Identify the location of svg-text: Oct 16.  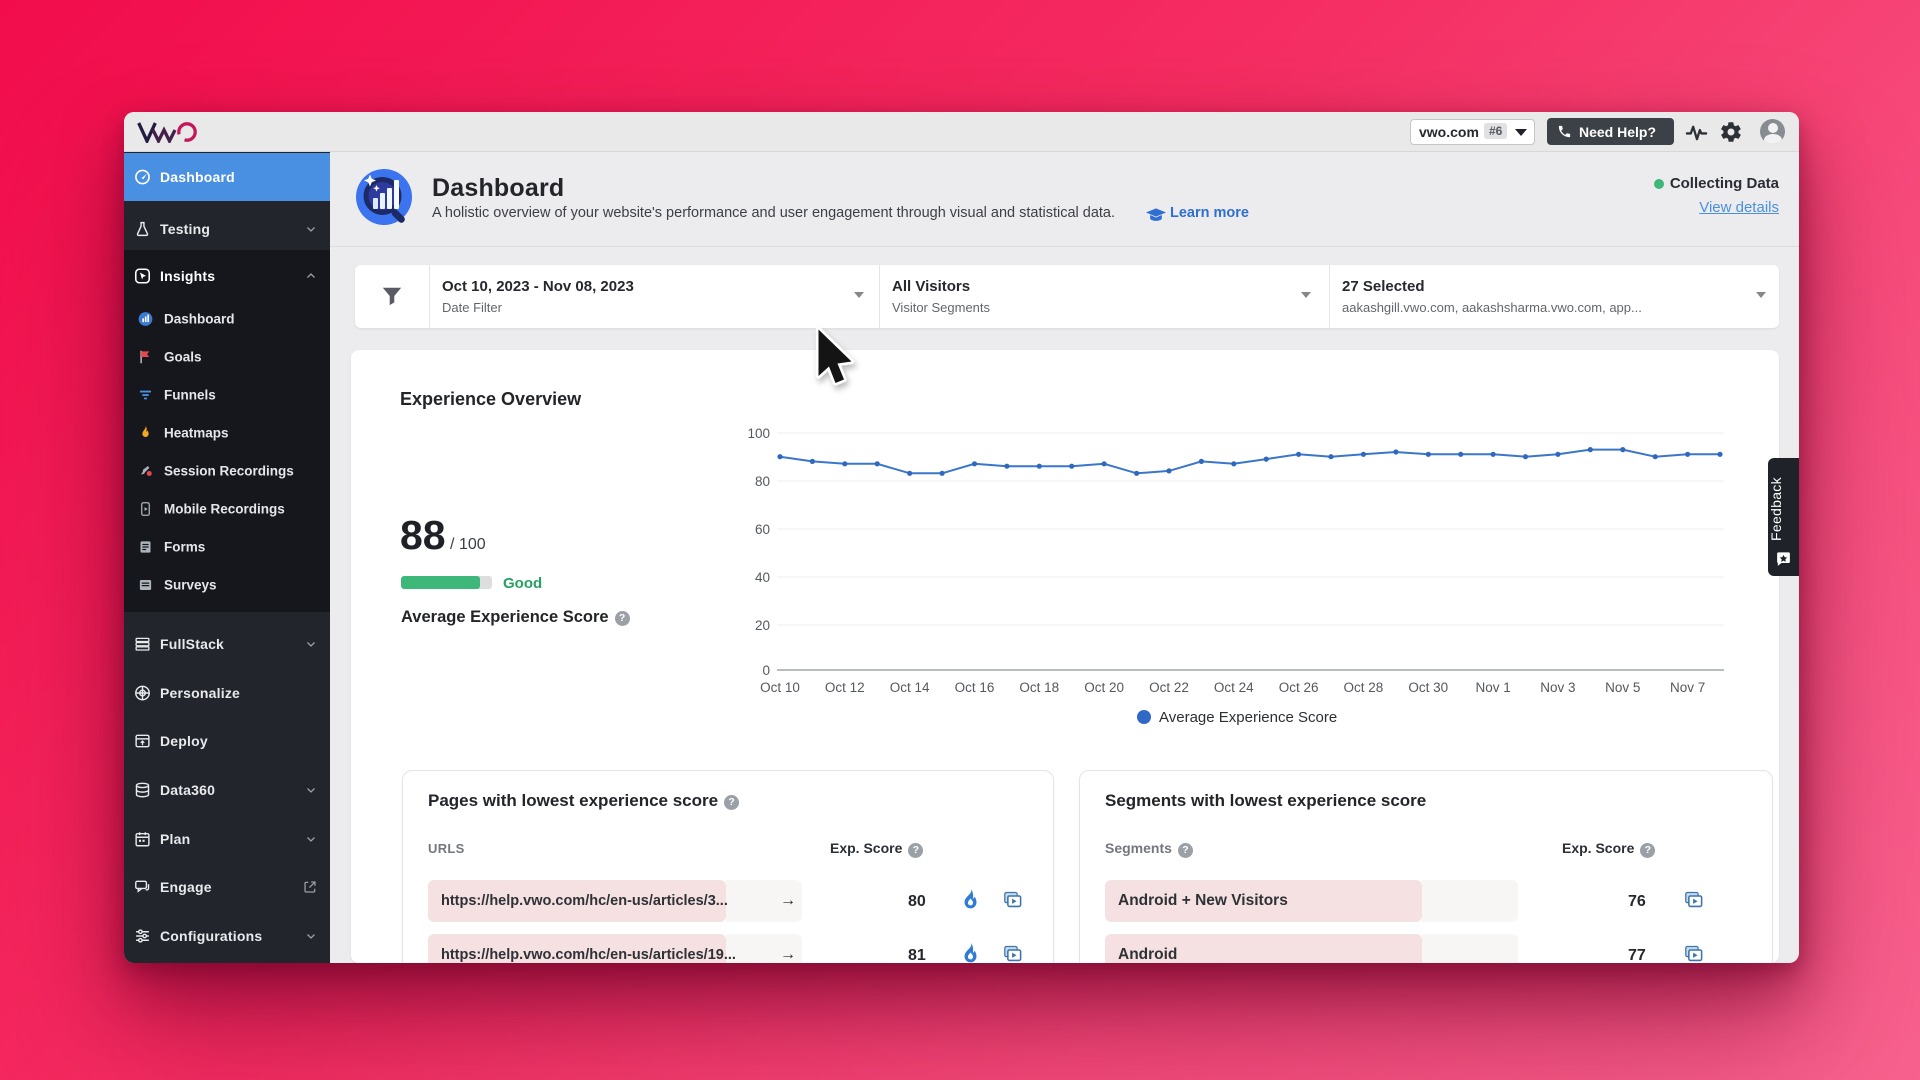
(975, 687).